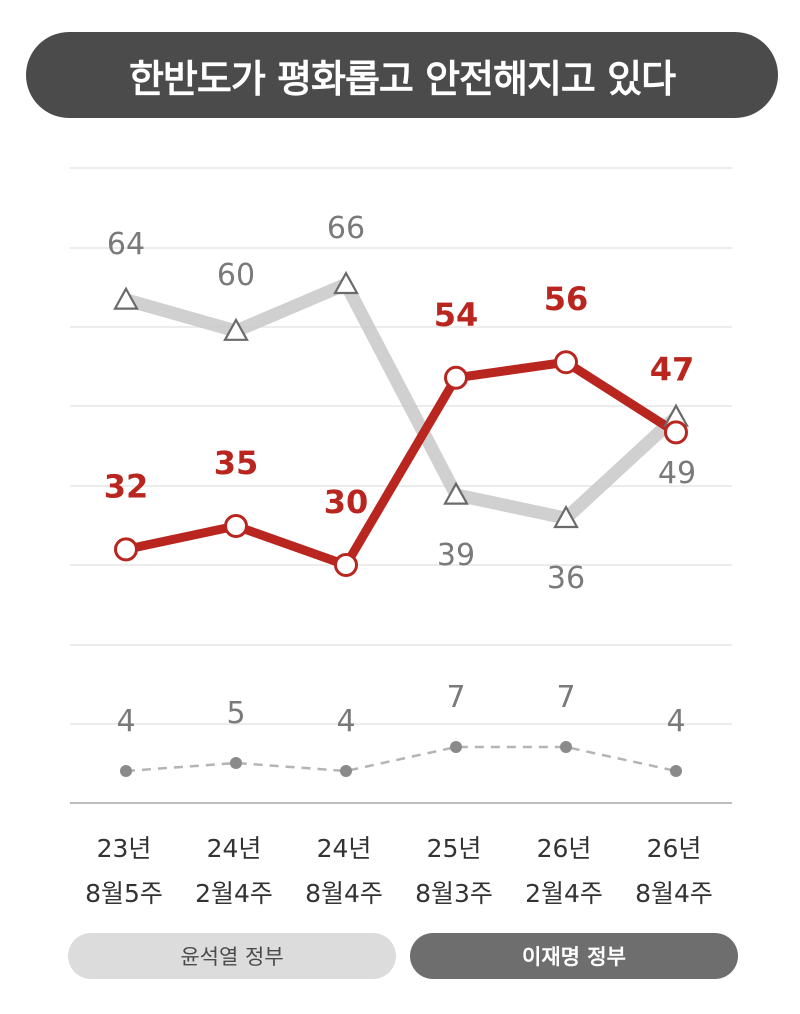 This screenshot has height=1014, width=800. I want to click on data-label-lee: 56, so click(566, 299).